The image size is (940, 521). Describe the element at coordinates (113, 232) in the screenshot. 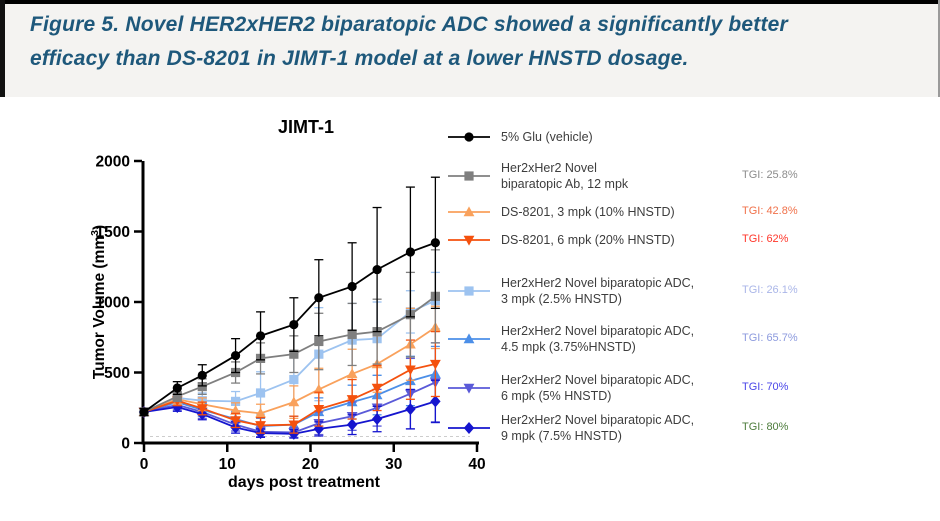

I see `svg-text: 1500` at that location.